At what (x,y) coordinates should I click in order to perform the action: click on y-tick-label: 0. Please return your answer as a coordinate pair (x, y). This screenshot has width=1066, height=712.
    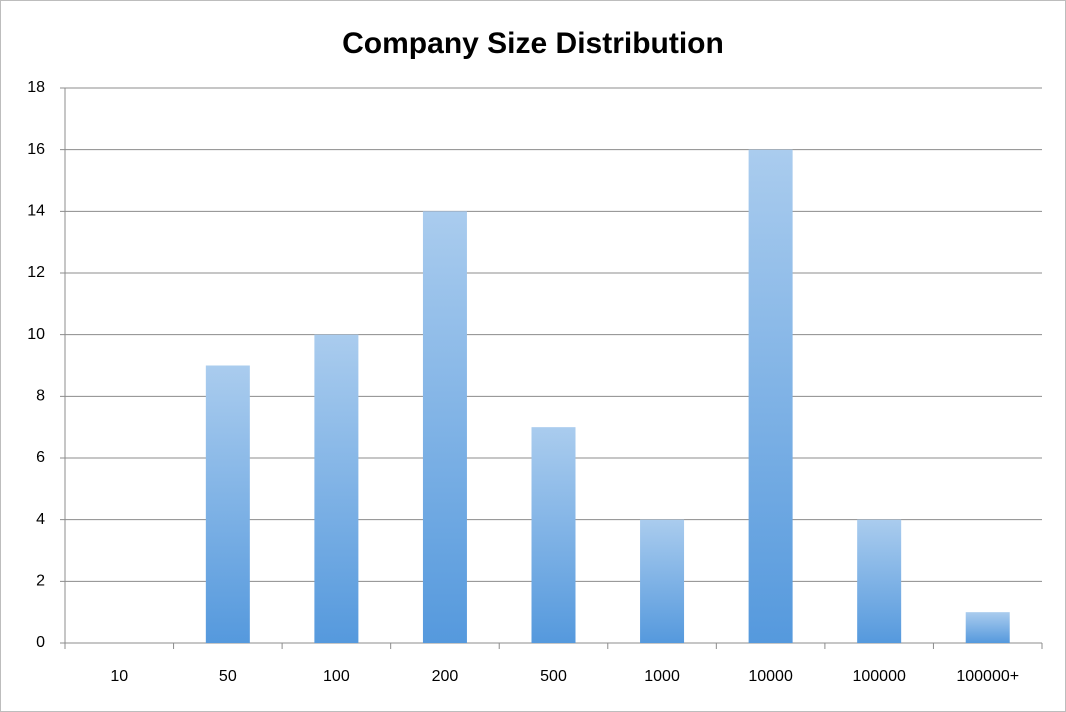
    Looking at the image, I should click on (40, 642).